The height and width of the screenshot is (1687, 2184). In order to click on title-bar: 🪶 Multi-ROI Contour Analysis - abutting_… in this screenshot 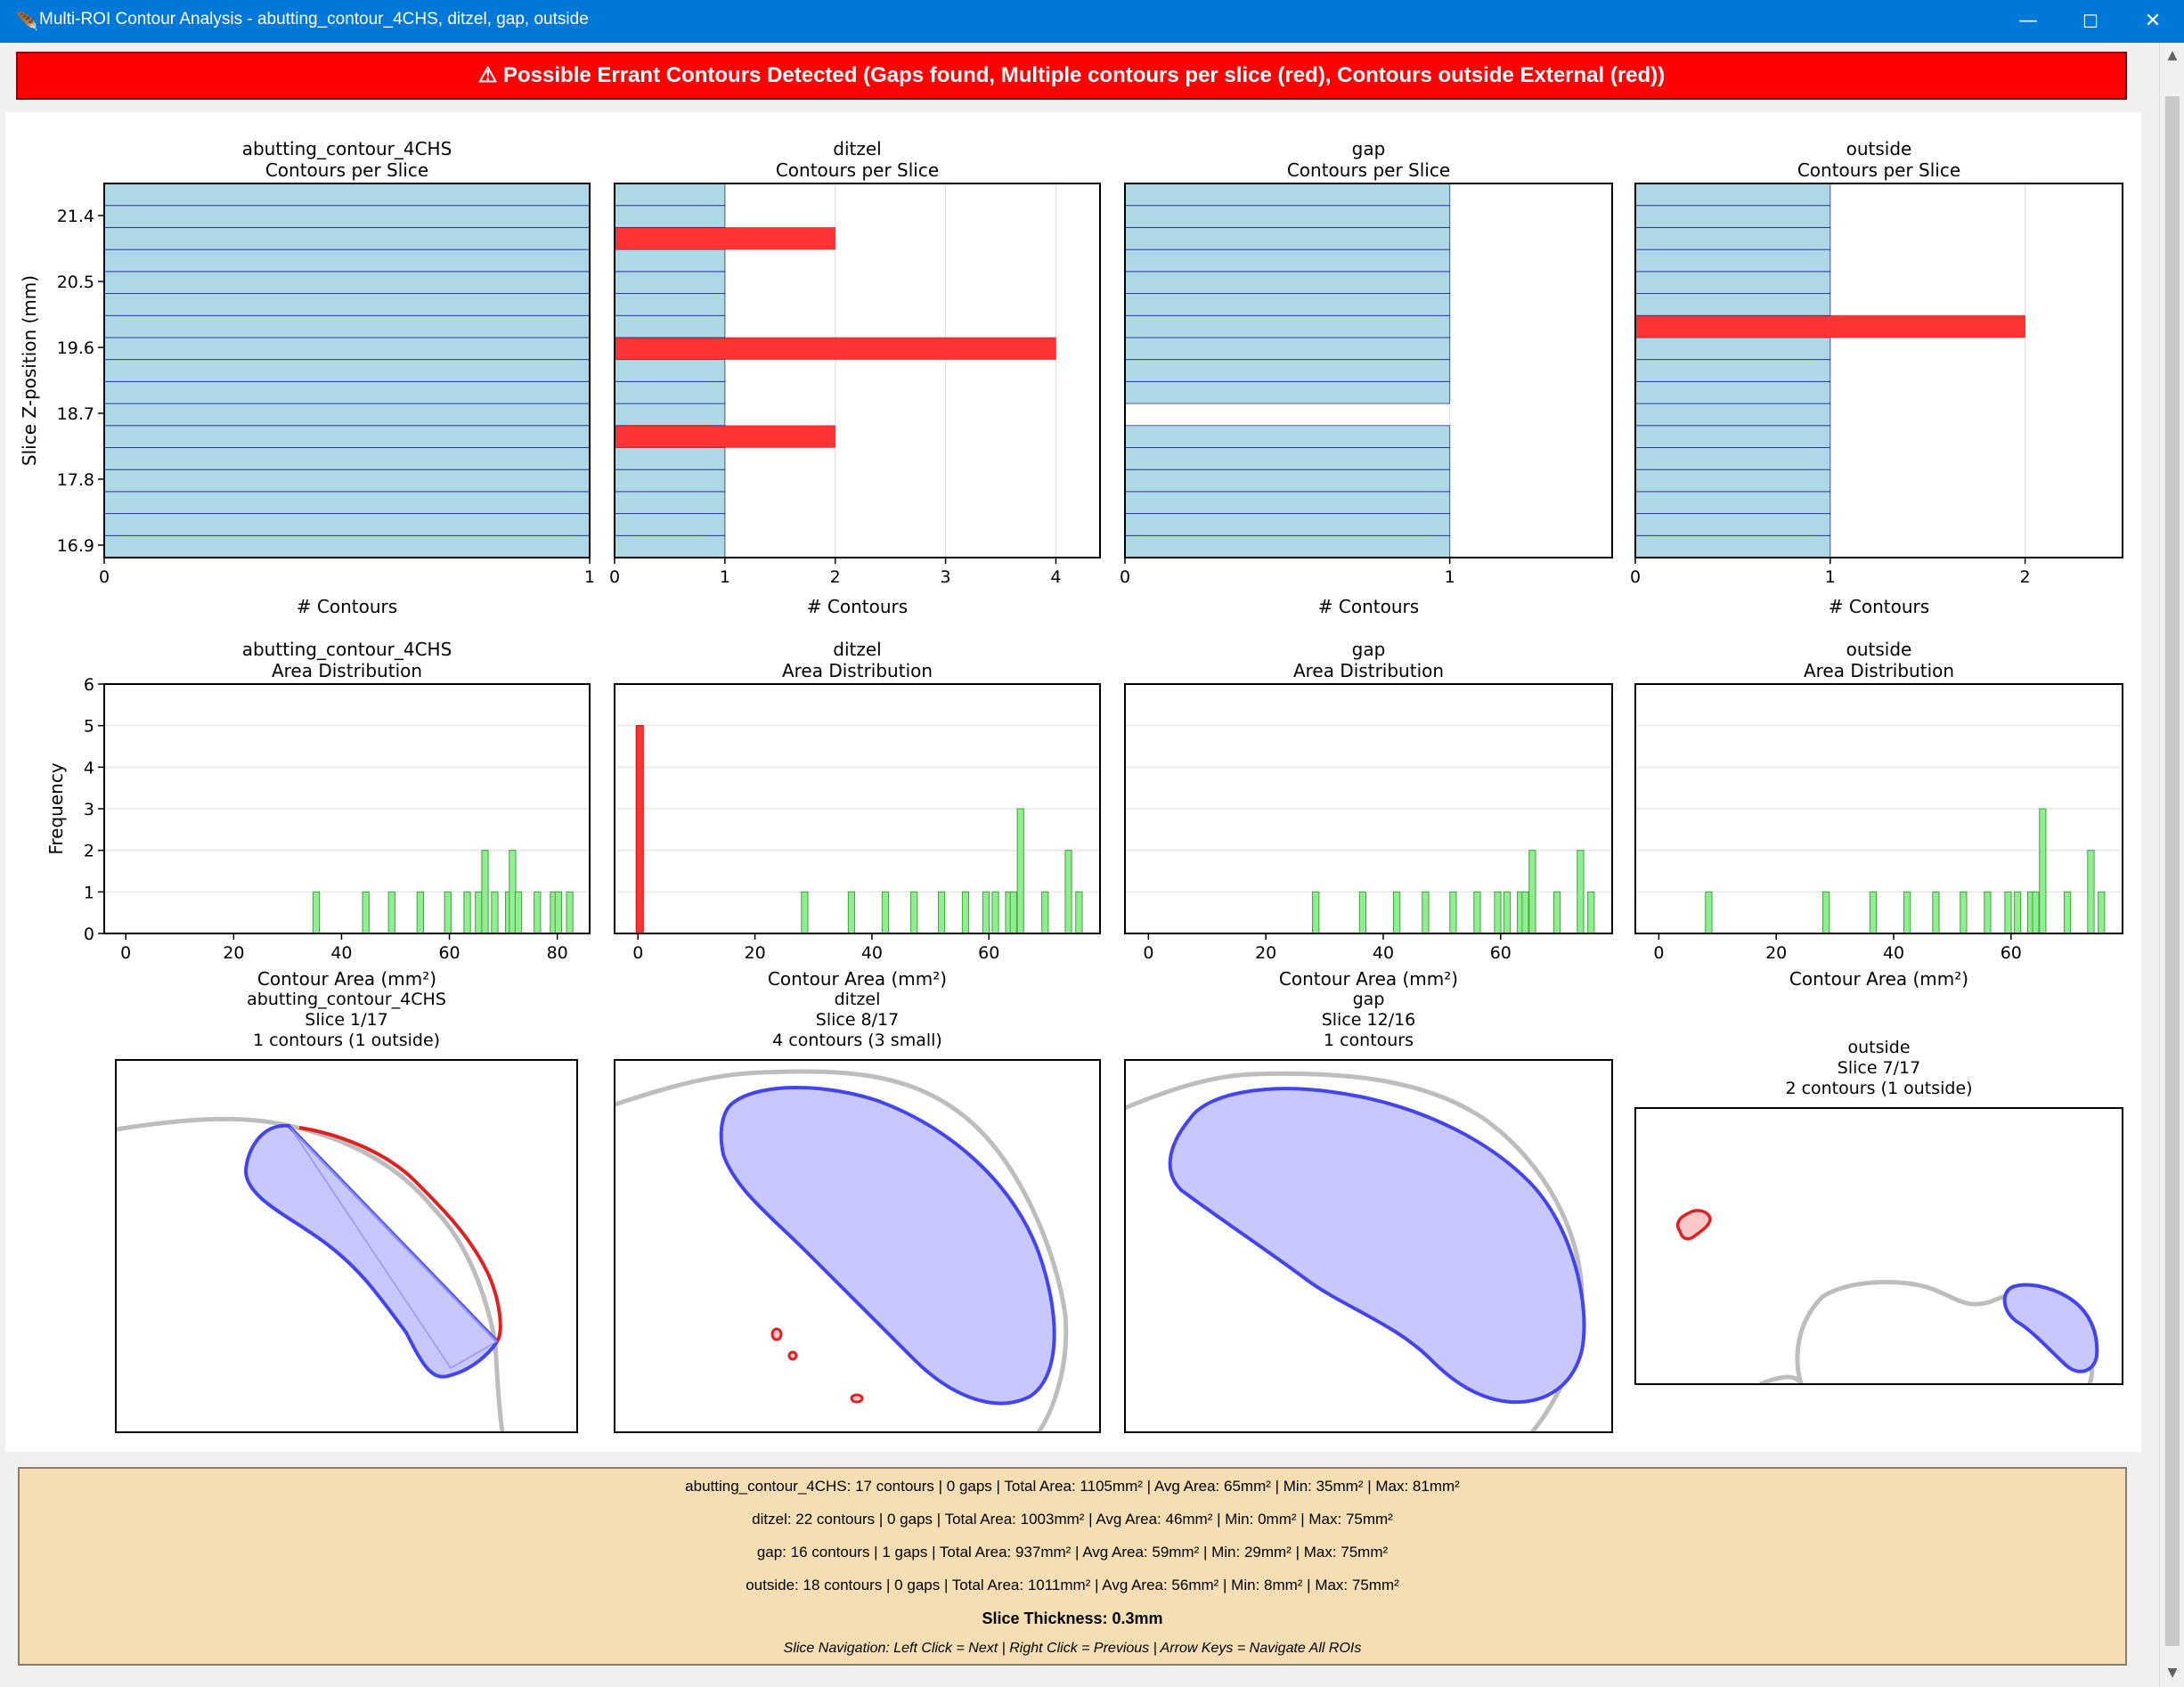, I will do `click(1092, 21)`.